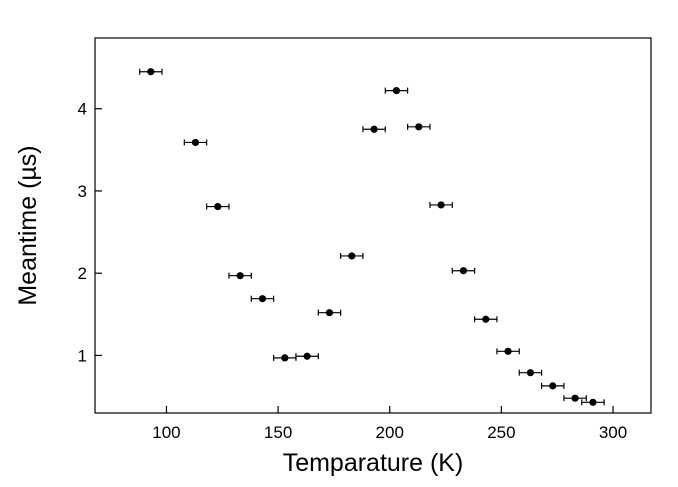  What do you see at coordinates (613, 432) in the screenshot?
I see `x-tick-label: 300` at bounding box center [613, 432].